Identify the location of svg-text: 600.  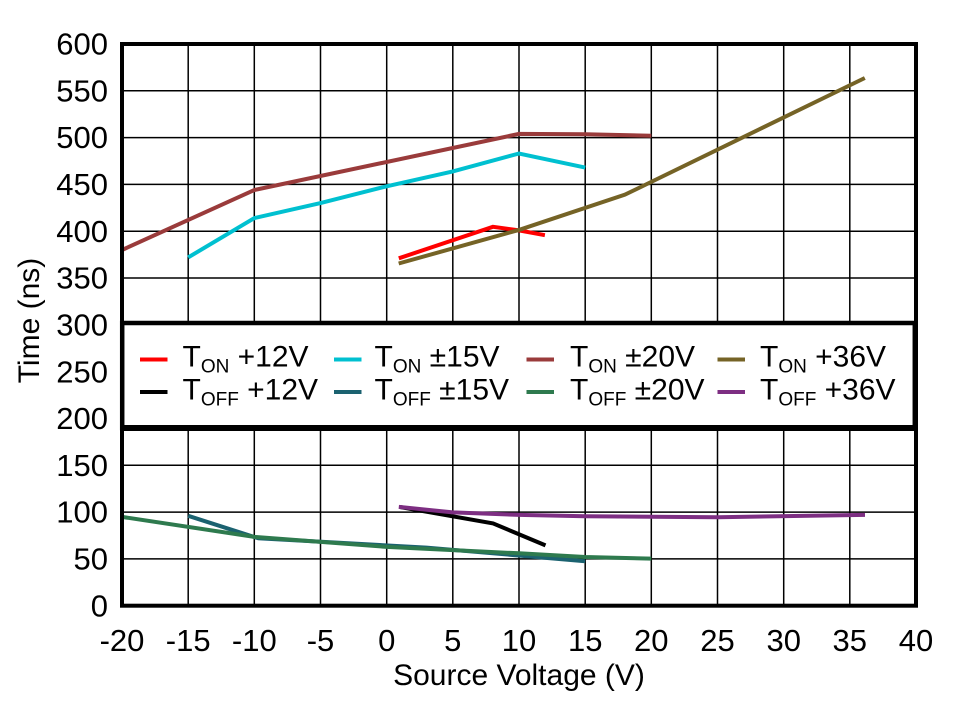
(82, 44).